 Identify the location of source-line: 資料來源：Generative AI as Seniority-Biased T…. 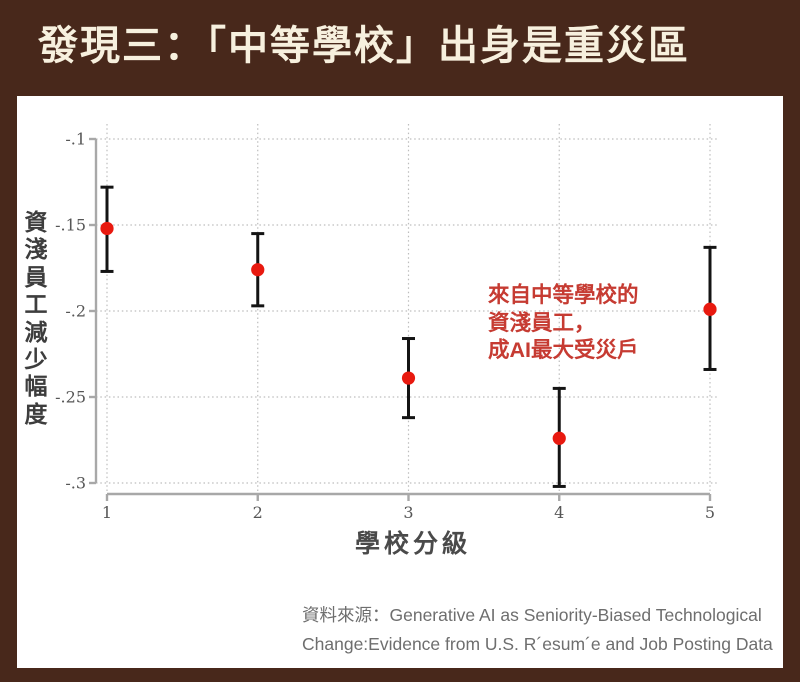
(532, 615).